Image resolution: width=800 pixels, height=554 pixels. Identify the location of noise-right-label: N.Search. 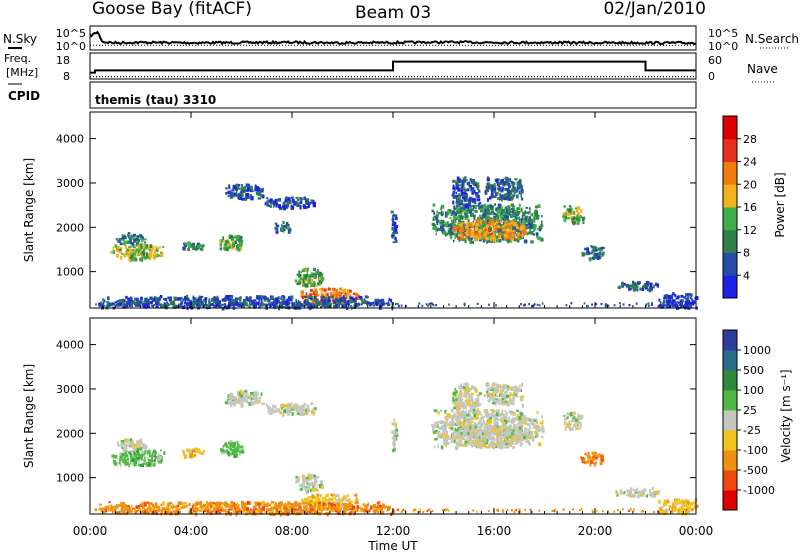
(772, 39).